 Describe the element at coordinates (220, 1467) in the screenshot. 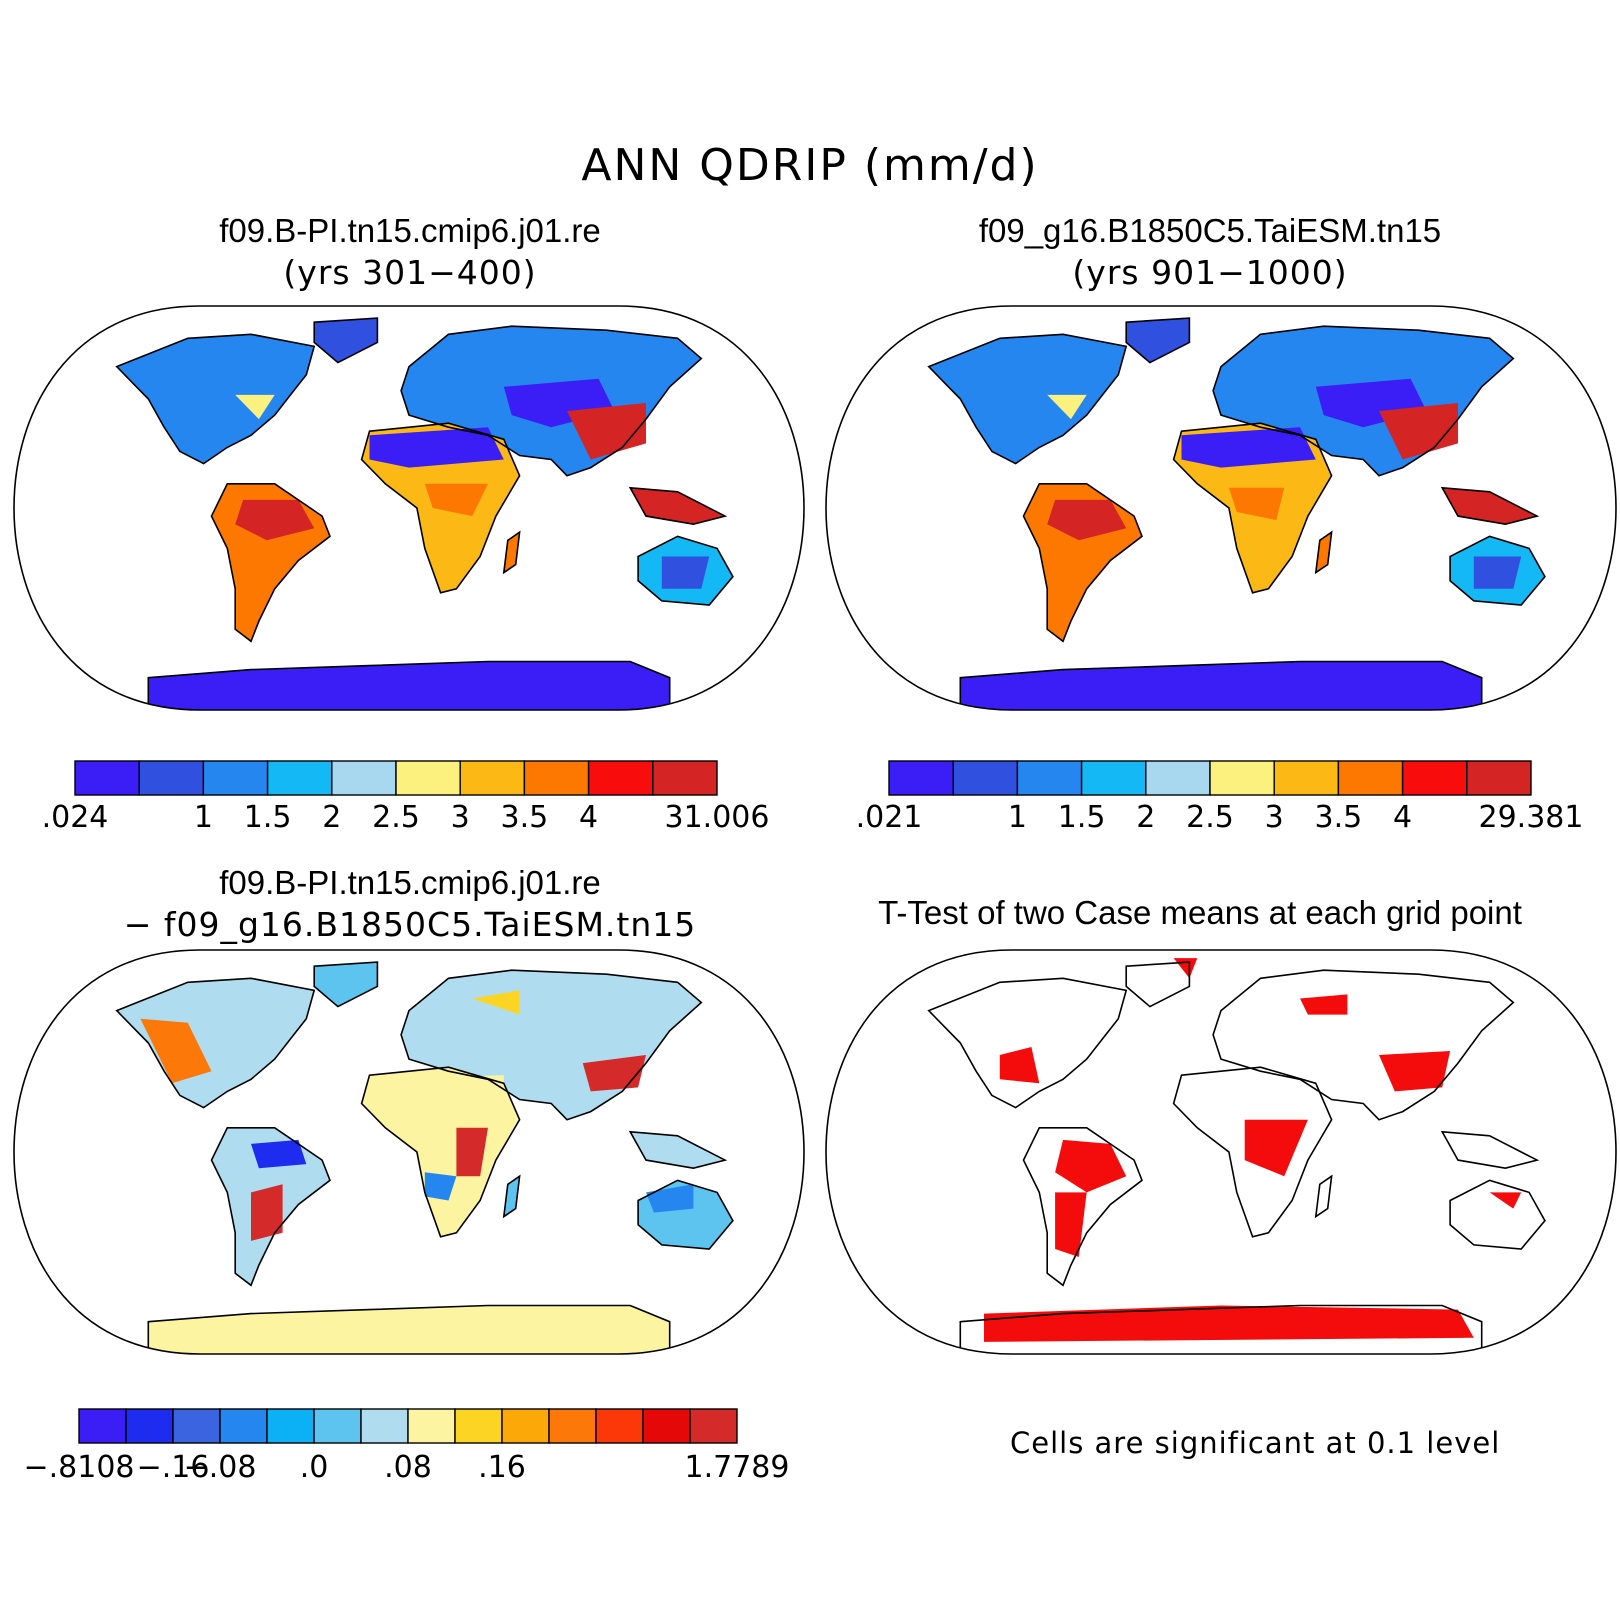

I see `colorbar-tick-label: −.08` at that location.